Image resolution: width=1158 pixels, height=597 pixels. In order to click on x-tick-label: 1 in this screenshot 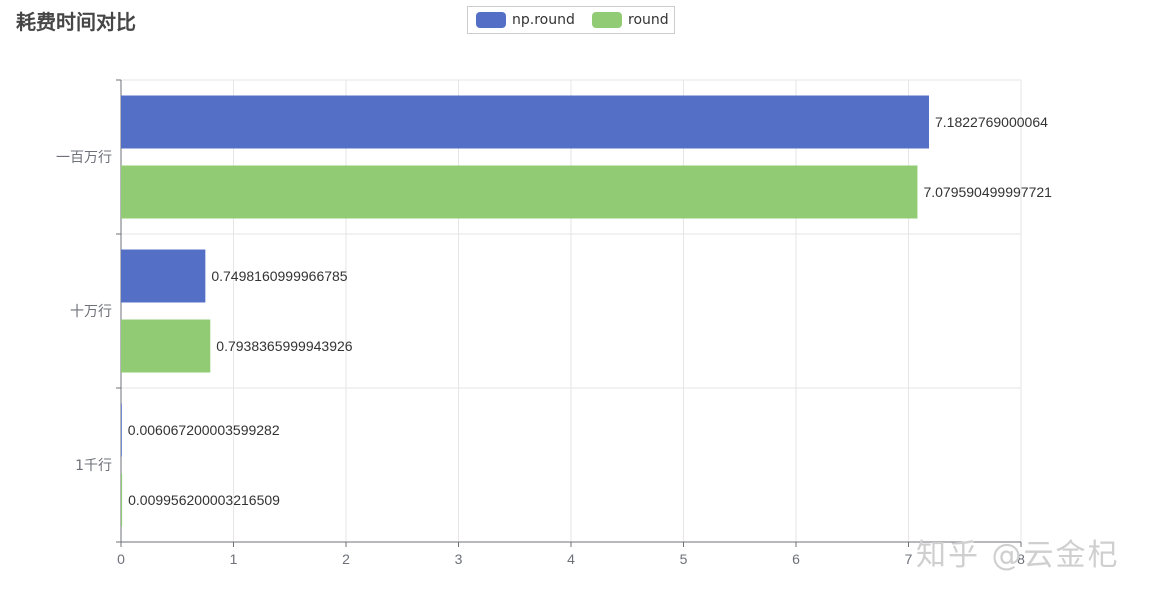, I will do `click(234, 559)`.